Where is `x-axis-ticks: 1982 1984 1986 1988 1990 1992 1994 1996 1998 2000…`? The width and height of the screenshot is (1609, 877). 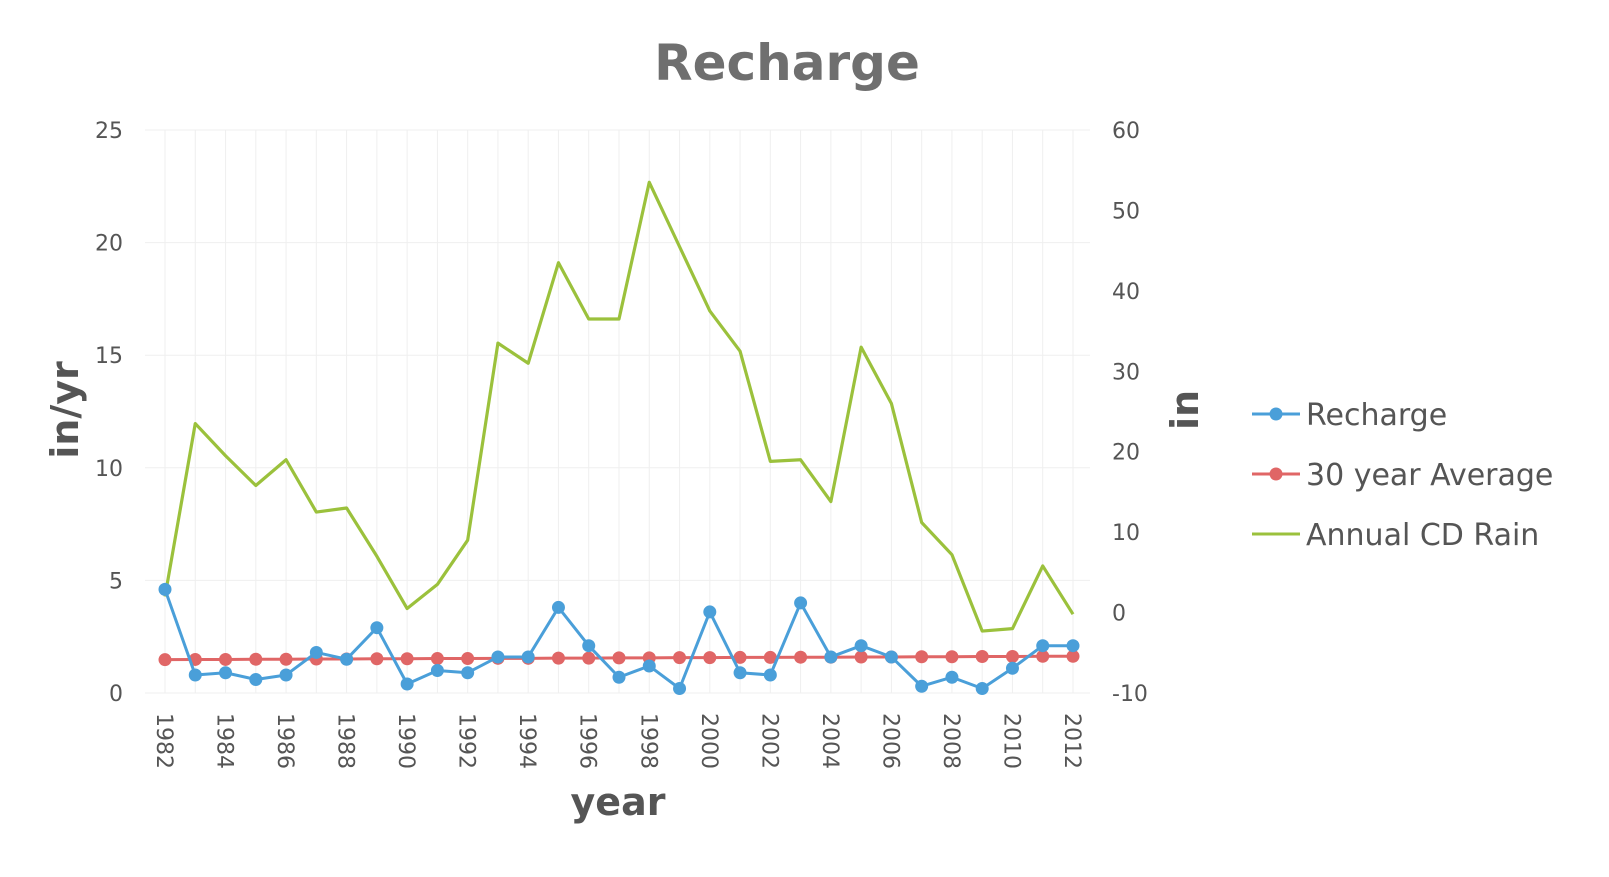 x-axis-ticks: 1982 1984 1986 1988 1990 1992 1994 1996 1998 2000… is located at coordinates (617, 741).